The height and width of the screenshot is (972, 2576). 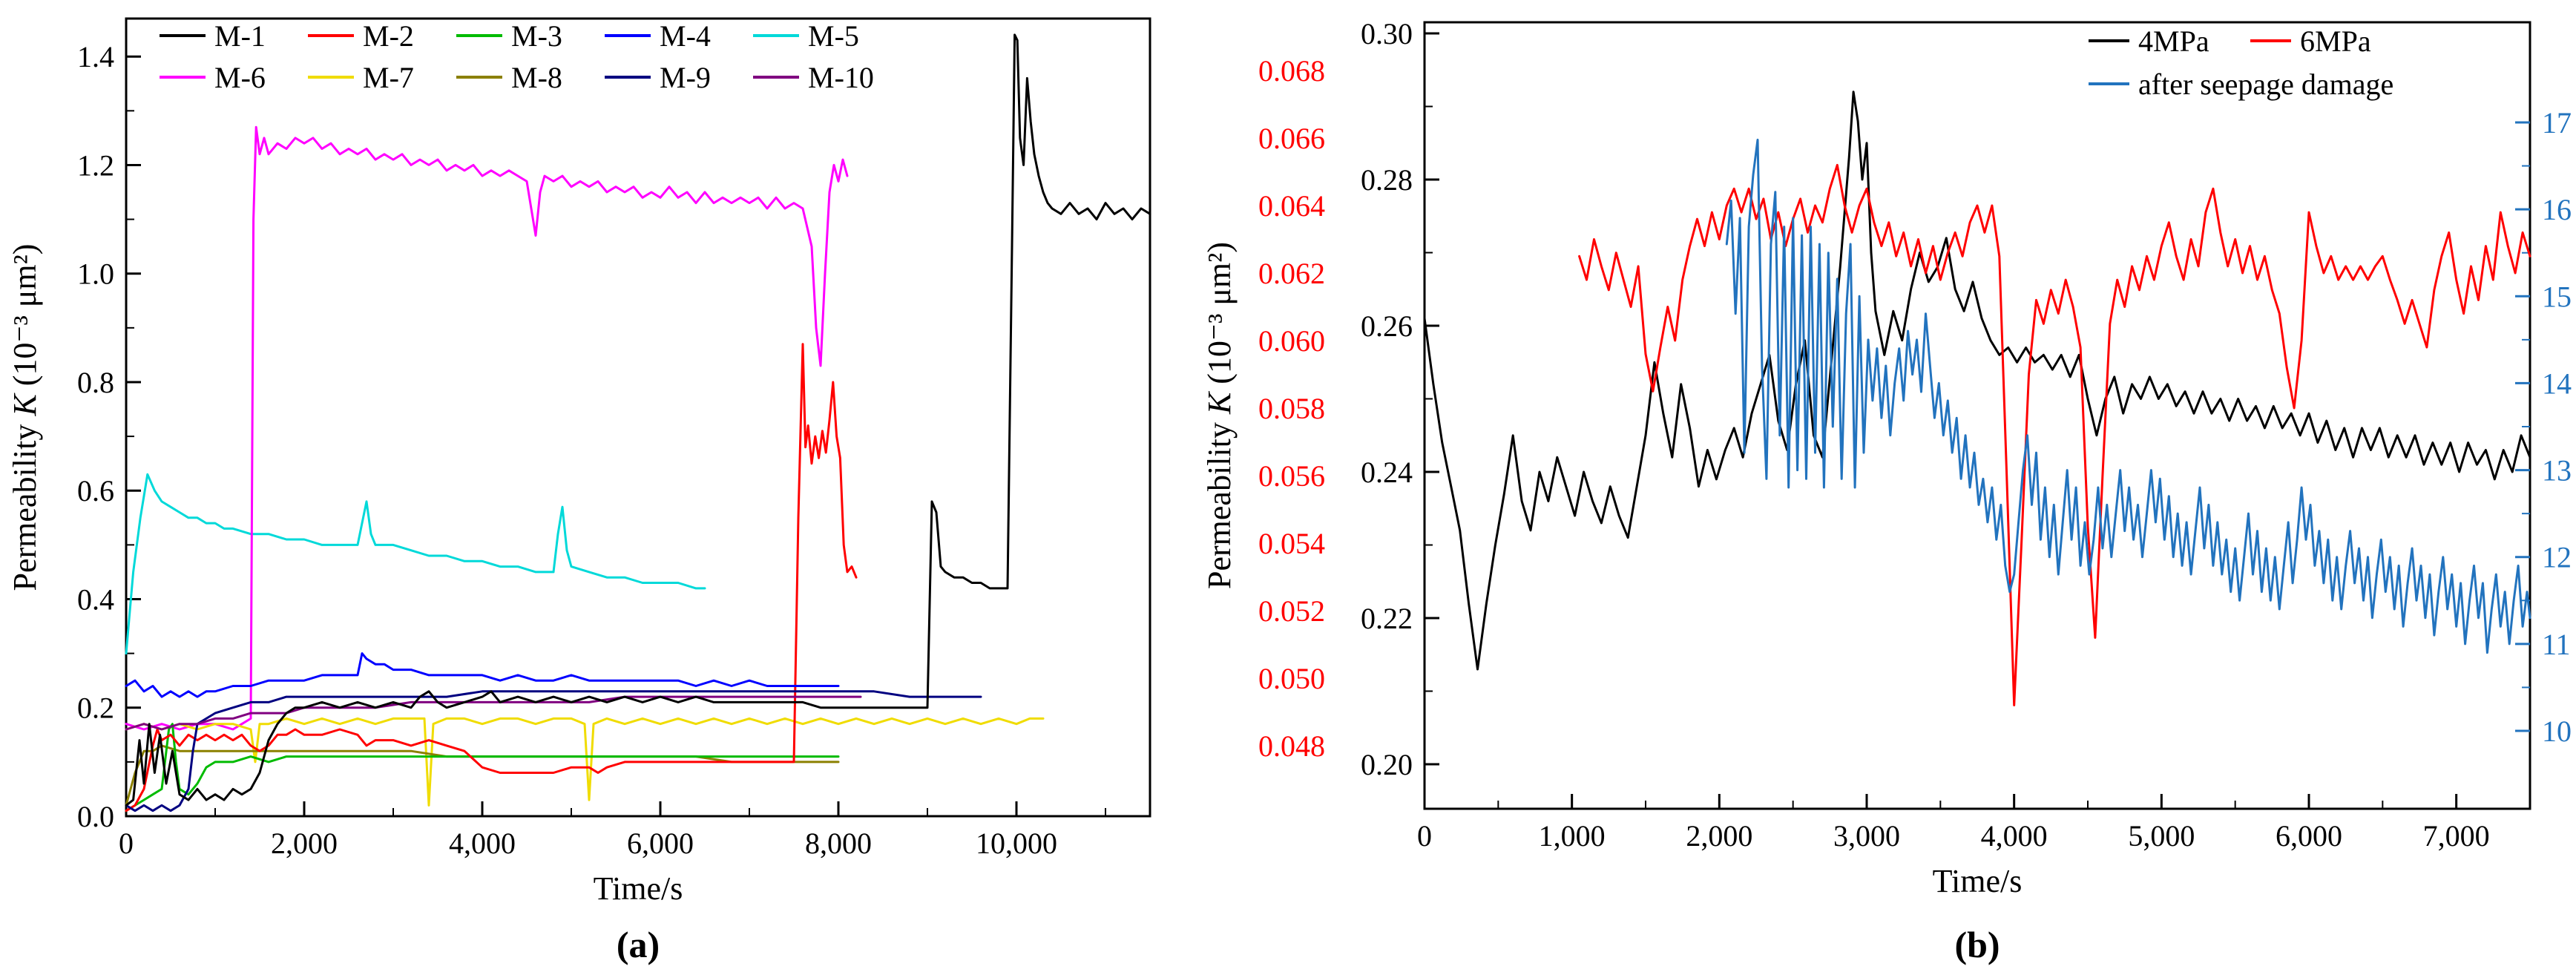 What do you see at coordinates (1291, 476) in the screenshot?
I see `y-tick-label: 0.056` at bounding box center [1291, 476].